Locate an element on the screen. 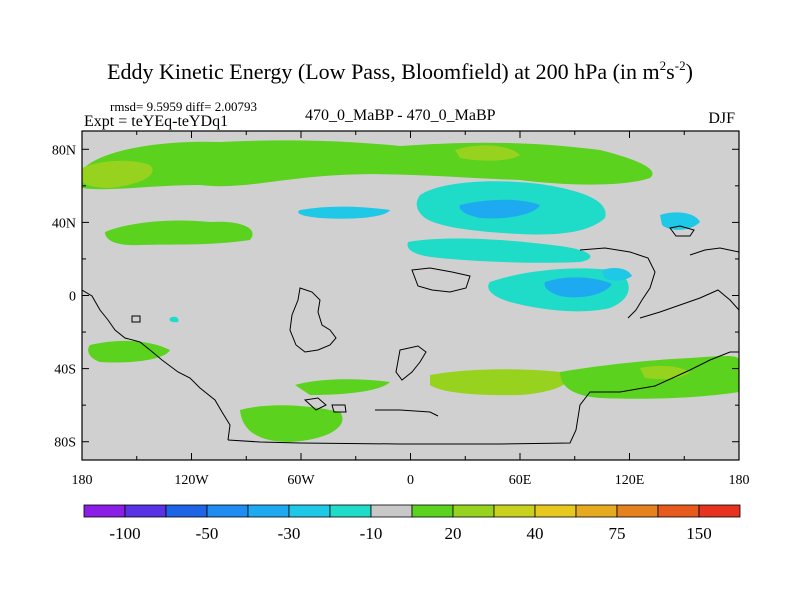 This screenshot has height=600, width=800. y-tick-label: 0 is located at coordinates (72, 297).